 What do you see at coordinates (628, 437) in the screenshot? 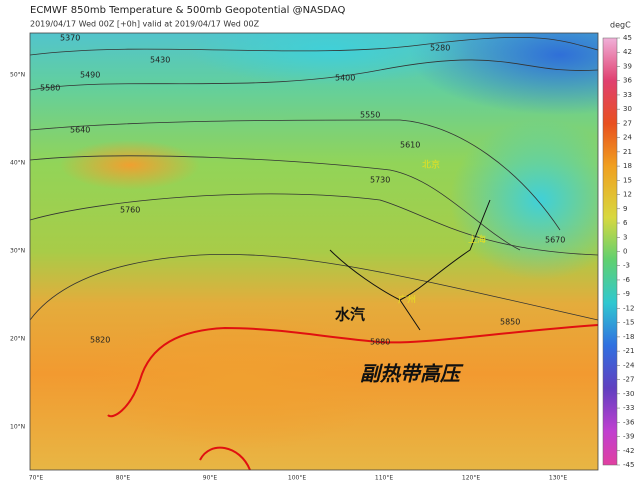
I see `colorbar-label: -39` at bounding box center [628, 437].